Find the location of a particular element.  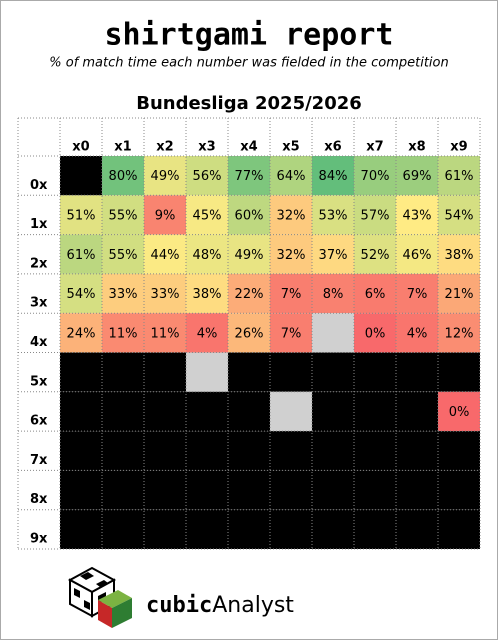

cell-label: 6% is located at coordinates (375, 294).